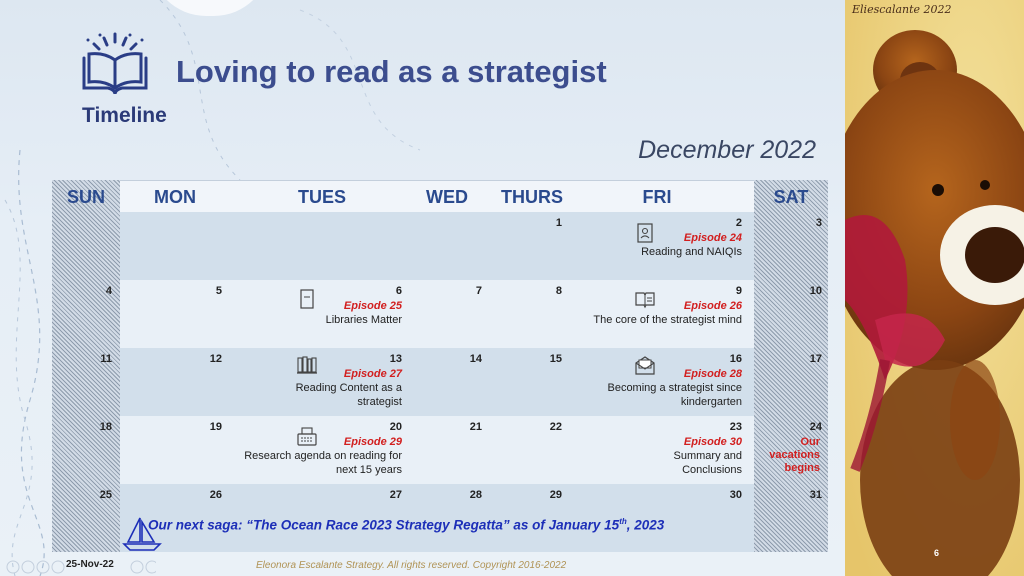 The image size is (1024, 576). I want to click on painting-signature: Eliescalante 2022, so click(902, 9).